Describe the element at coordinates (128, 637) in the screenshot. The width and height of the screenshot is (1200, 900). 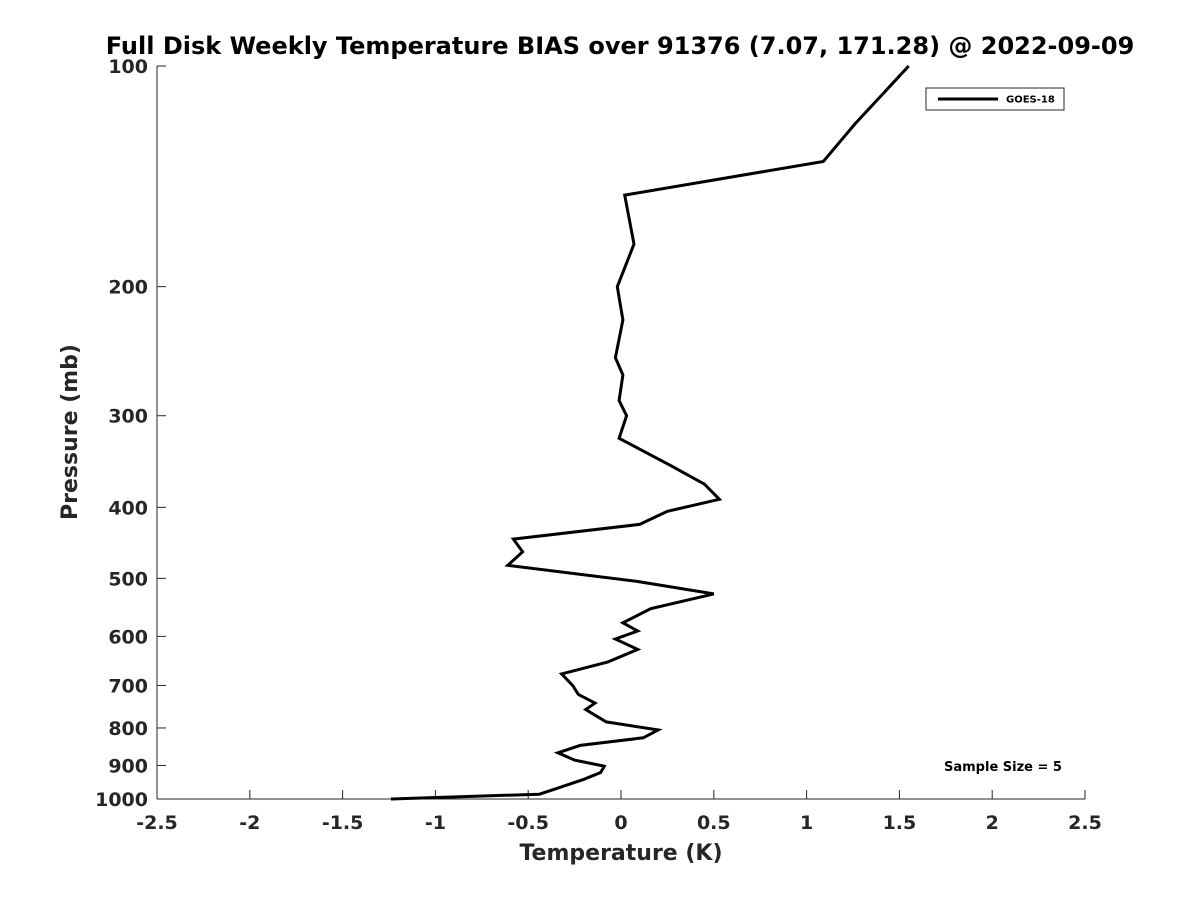
I see `y-tick-label: 600` at that location.